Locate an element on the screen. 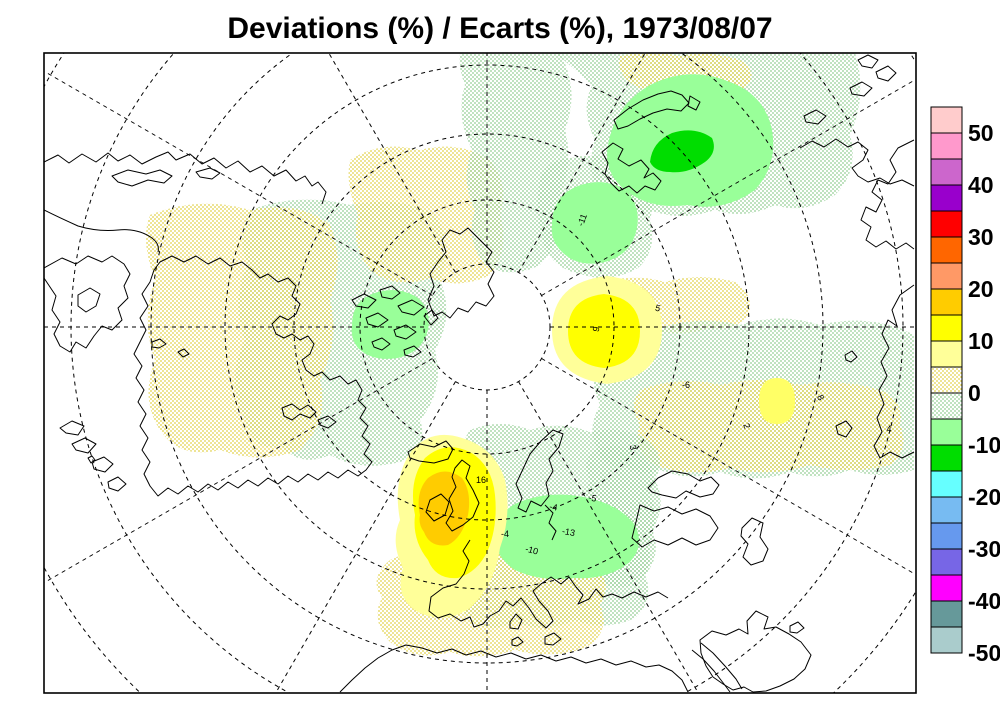 This screenshot has height=726, width=1000. contour-value-label: 5 is located at coordinates (657, 308).